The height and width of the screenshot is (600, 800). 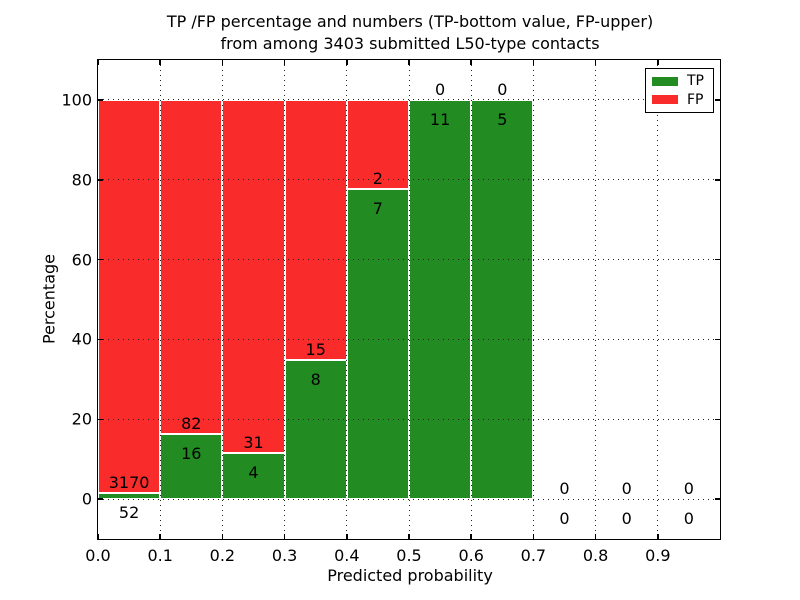 What do you see at coordinates (471, 555) in the screenshot?
I see `x-tick-label: 0.6` at bounding box center [471, 555].